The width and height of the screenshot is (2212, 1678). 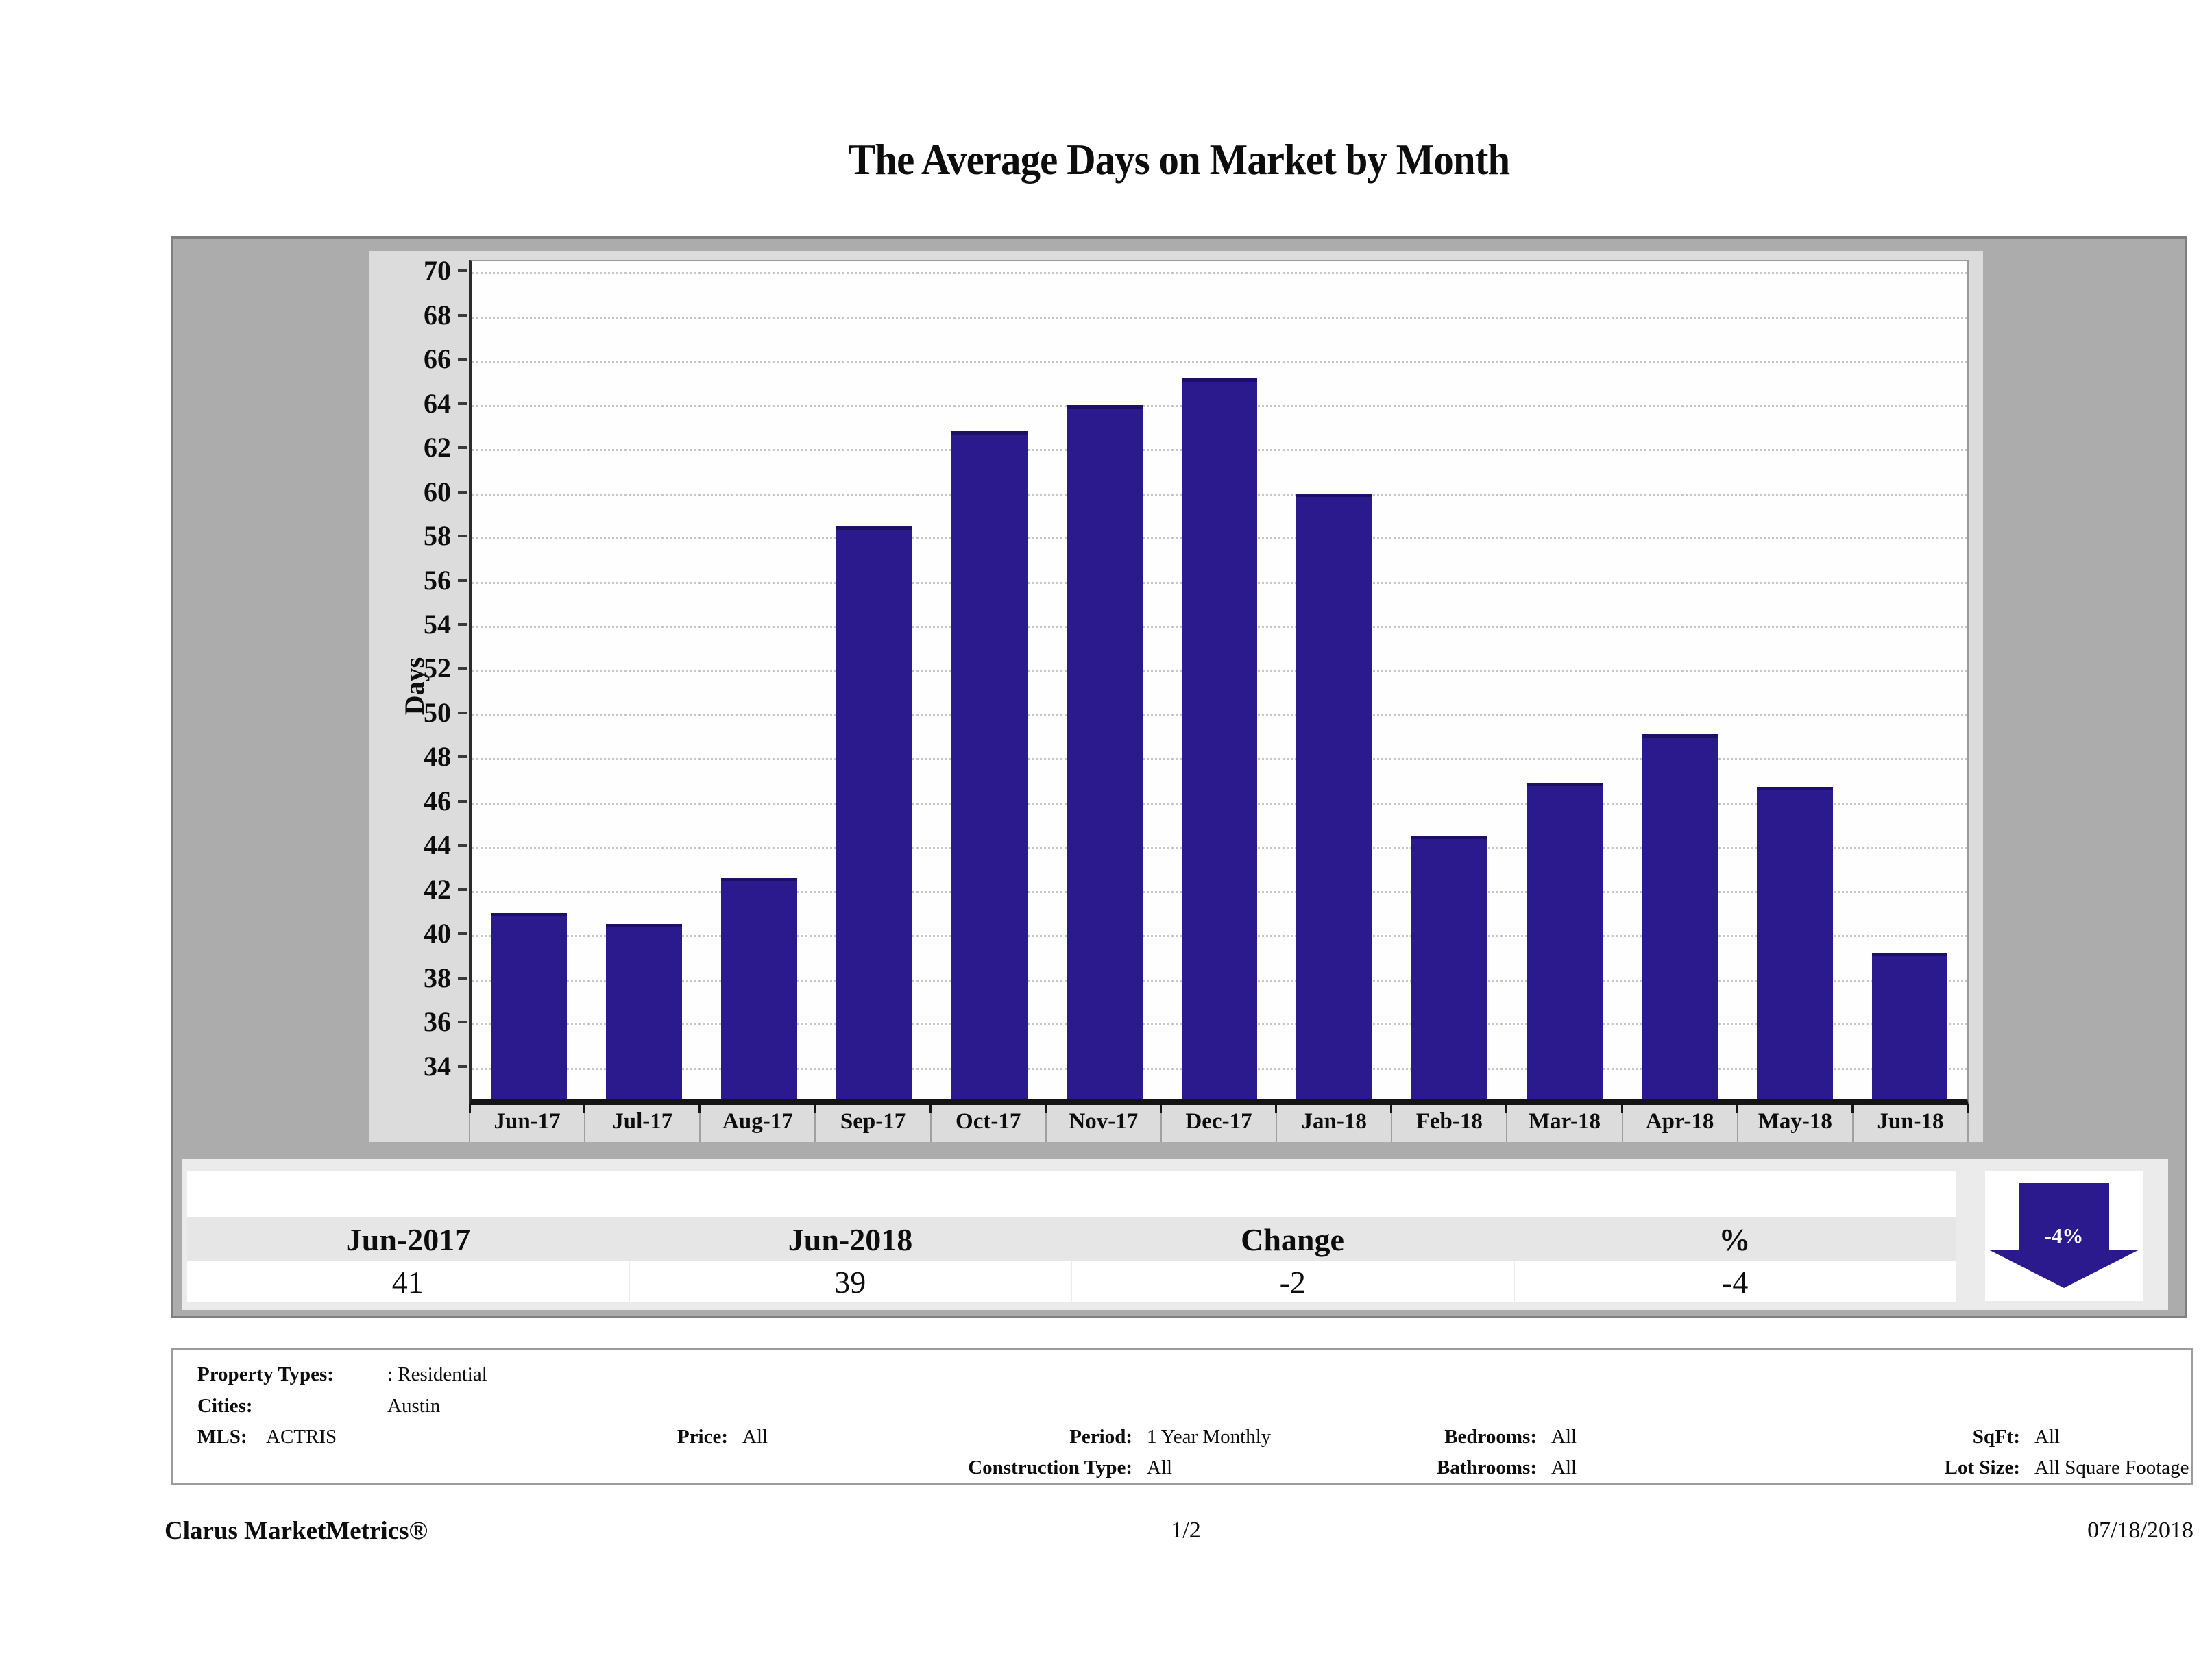 I want to click on x-label-Jul-17: Jul-17, so click(x=643, y=1123).